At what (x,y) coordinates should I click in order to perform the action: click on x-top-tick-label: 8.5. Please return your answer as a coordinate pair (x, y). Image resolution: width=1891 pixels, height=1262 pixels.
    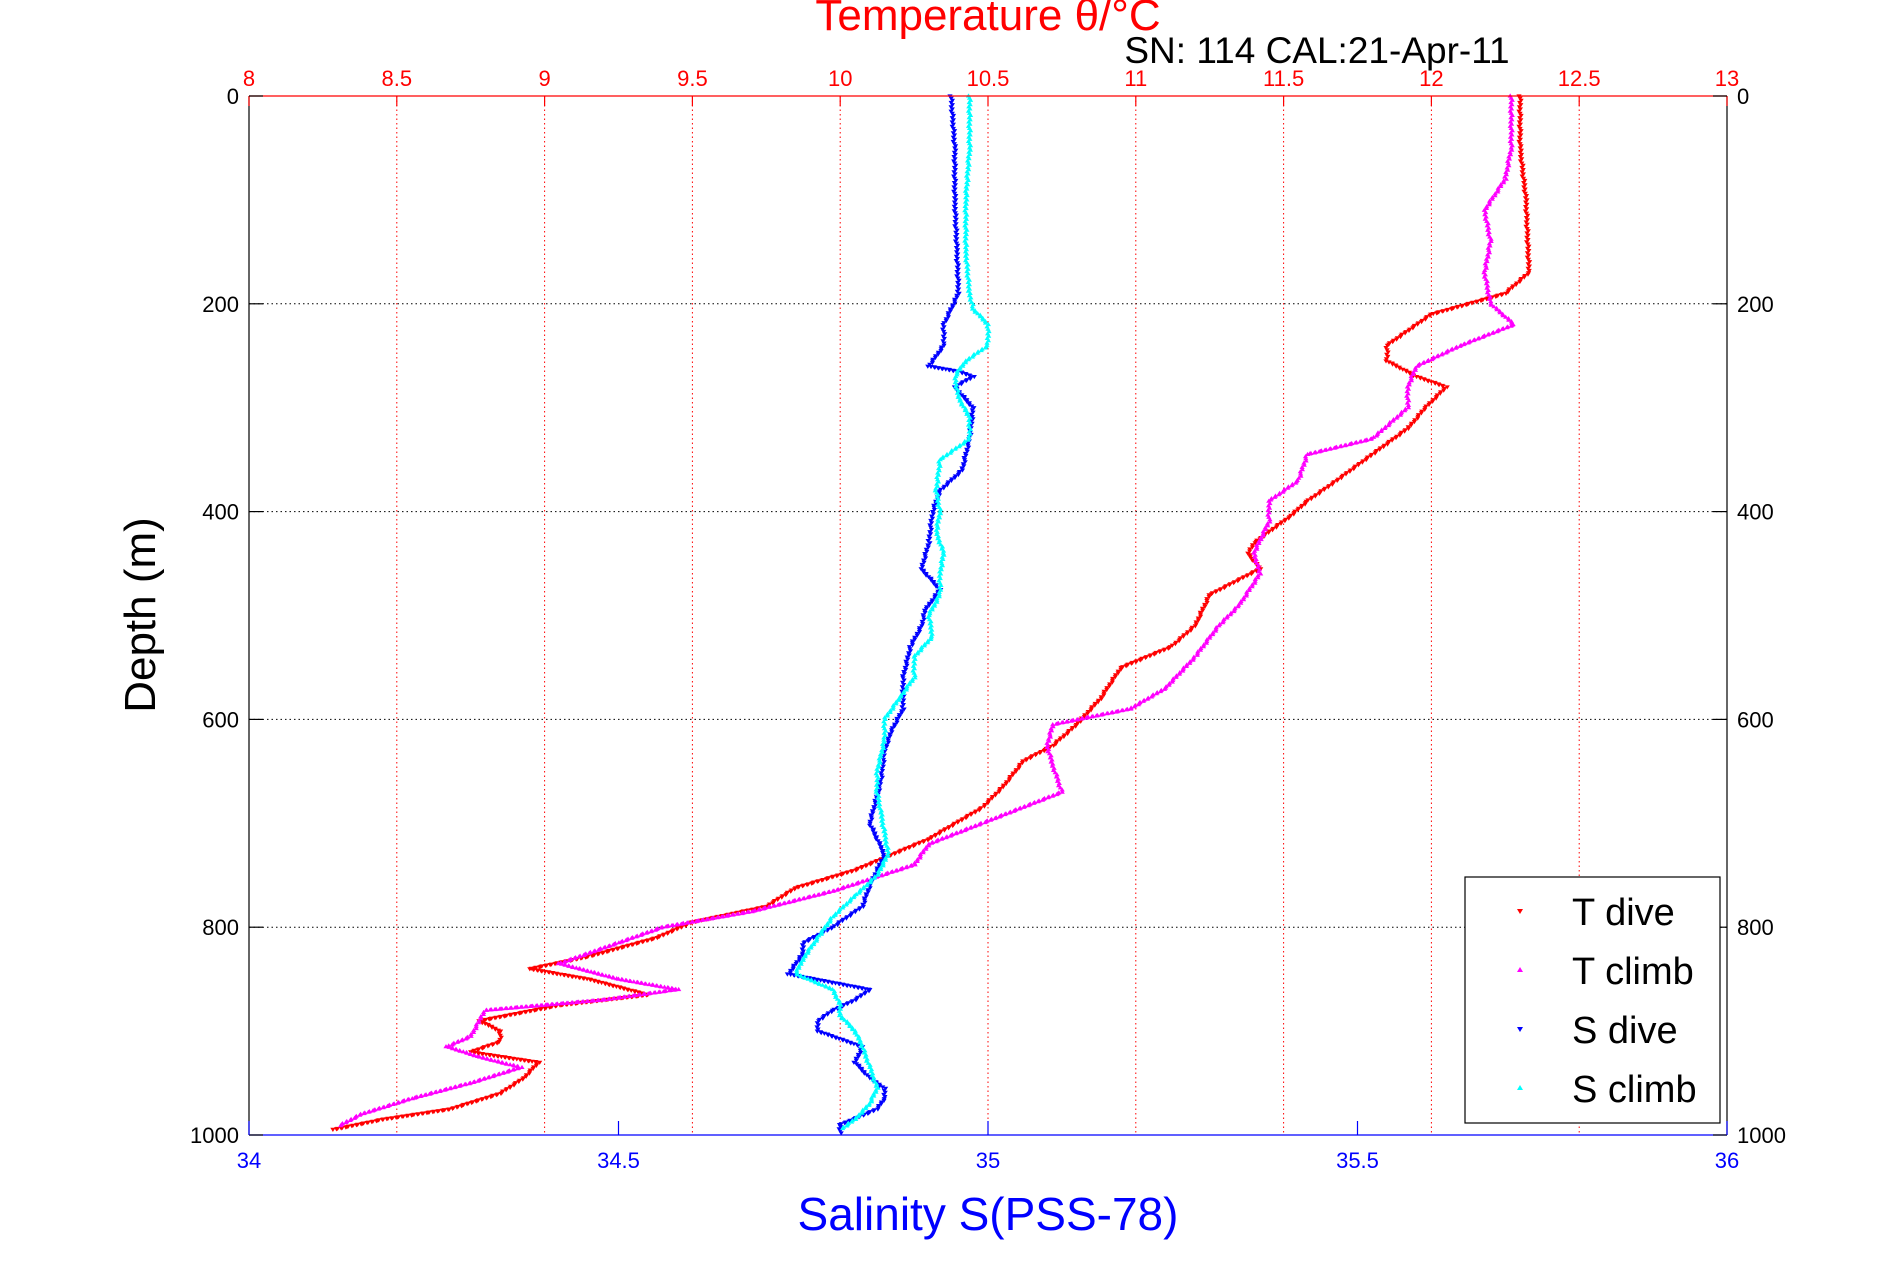
    Looking at the image, I should click on (397, 78).